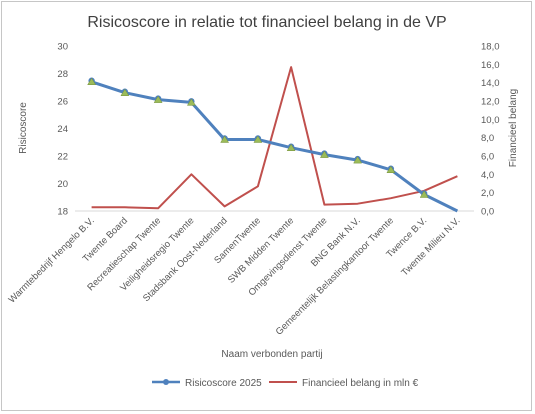 The height and width of the screenshot is (414, 535). I want to click on y-tick-label: 24, so click(62, 129).